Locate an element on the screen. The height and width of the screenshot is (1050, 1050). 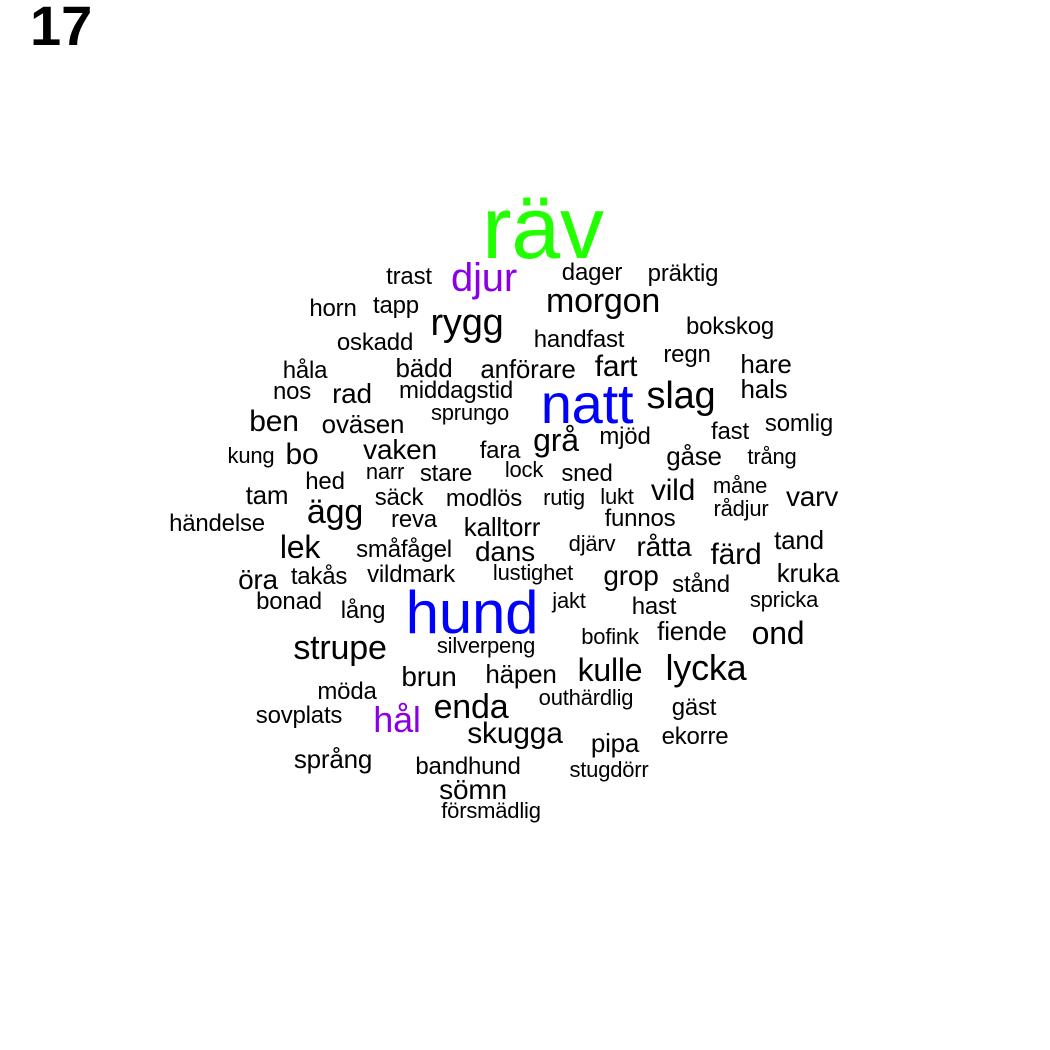
word-hål: hål is located at coordinates (397, 719).